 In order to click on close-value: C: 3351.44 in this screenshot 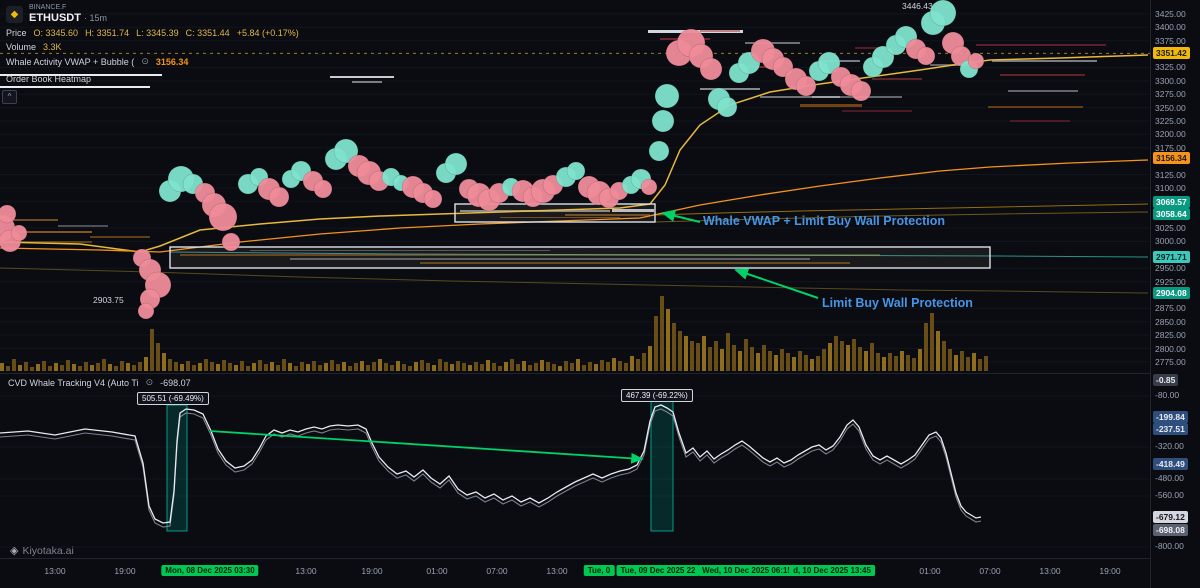, I will do `click(207, 33)`.